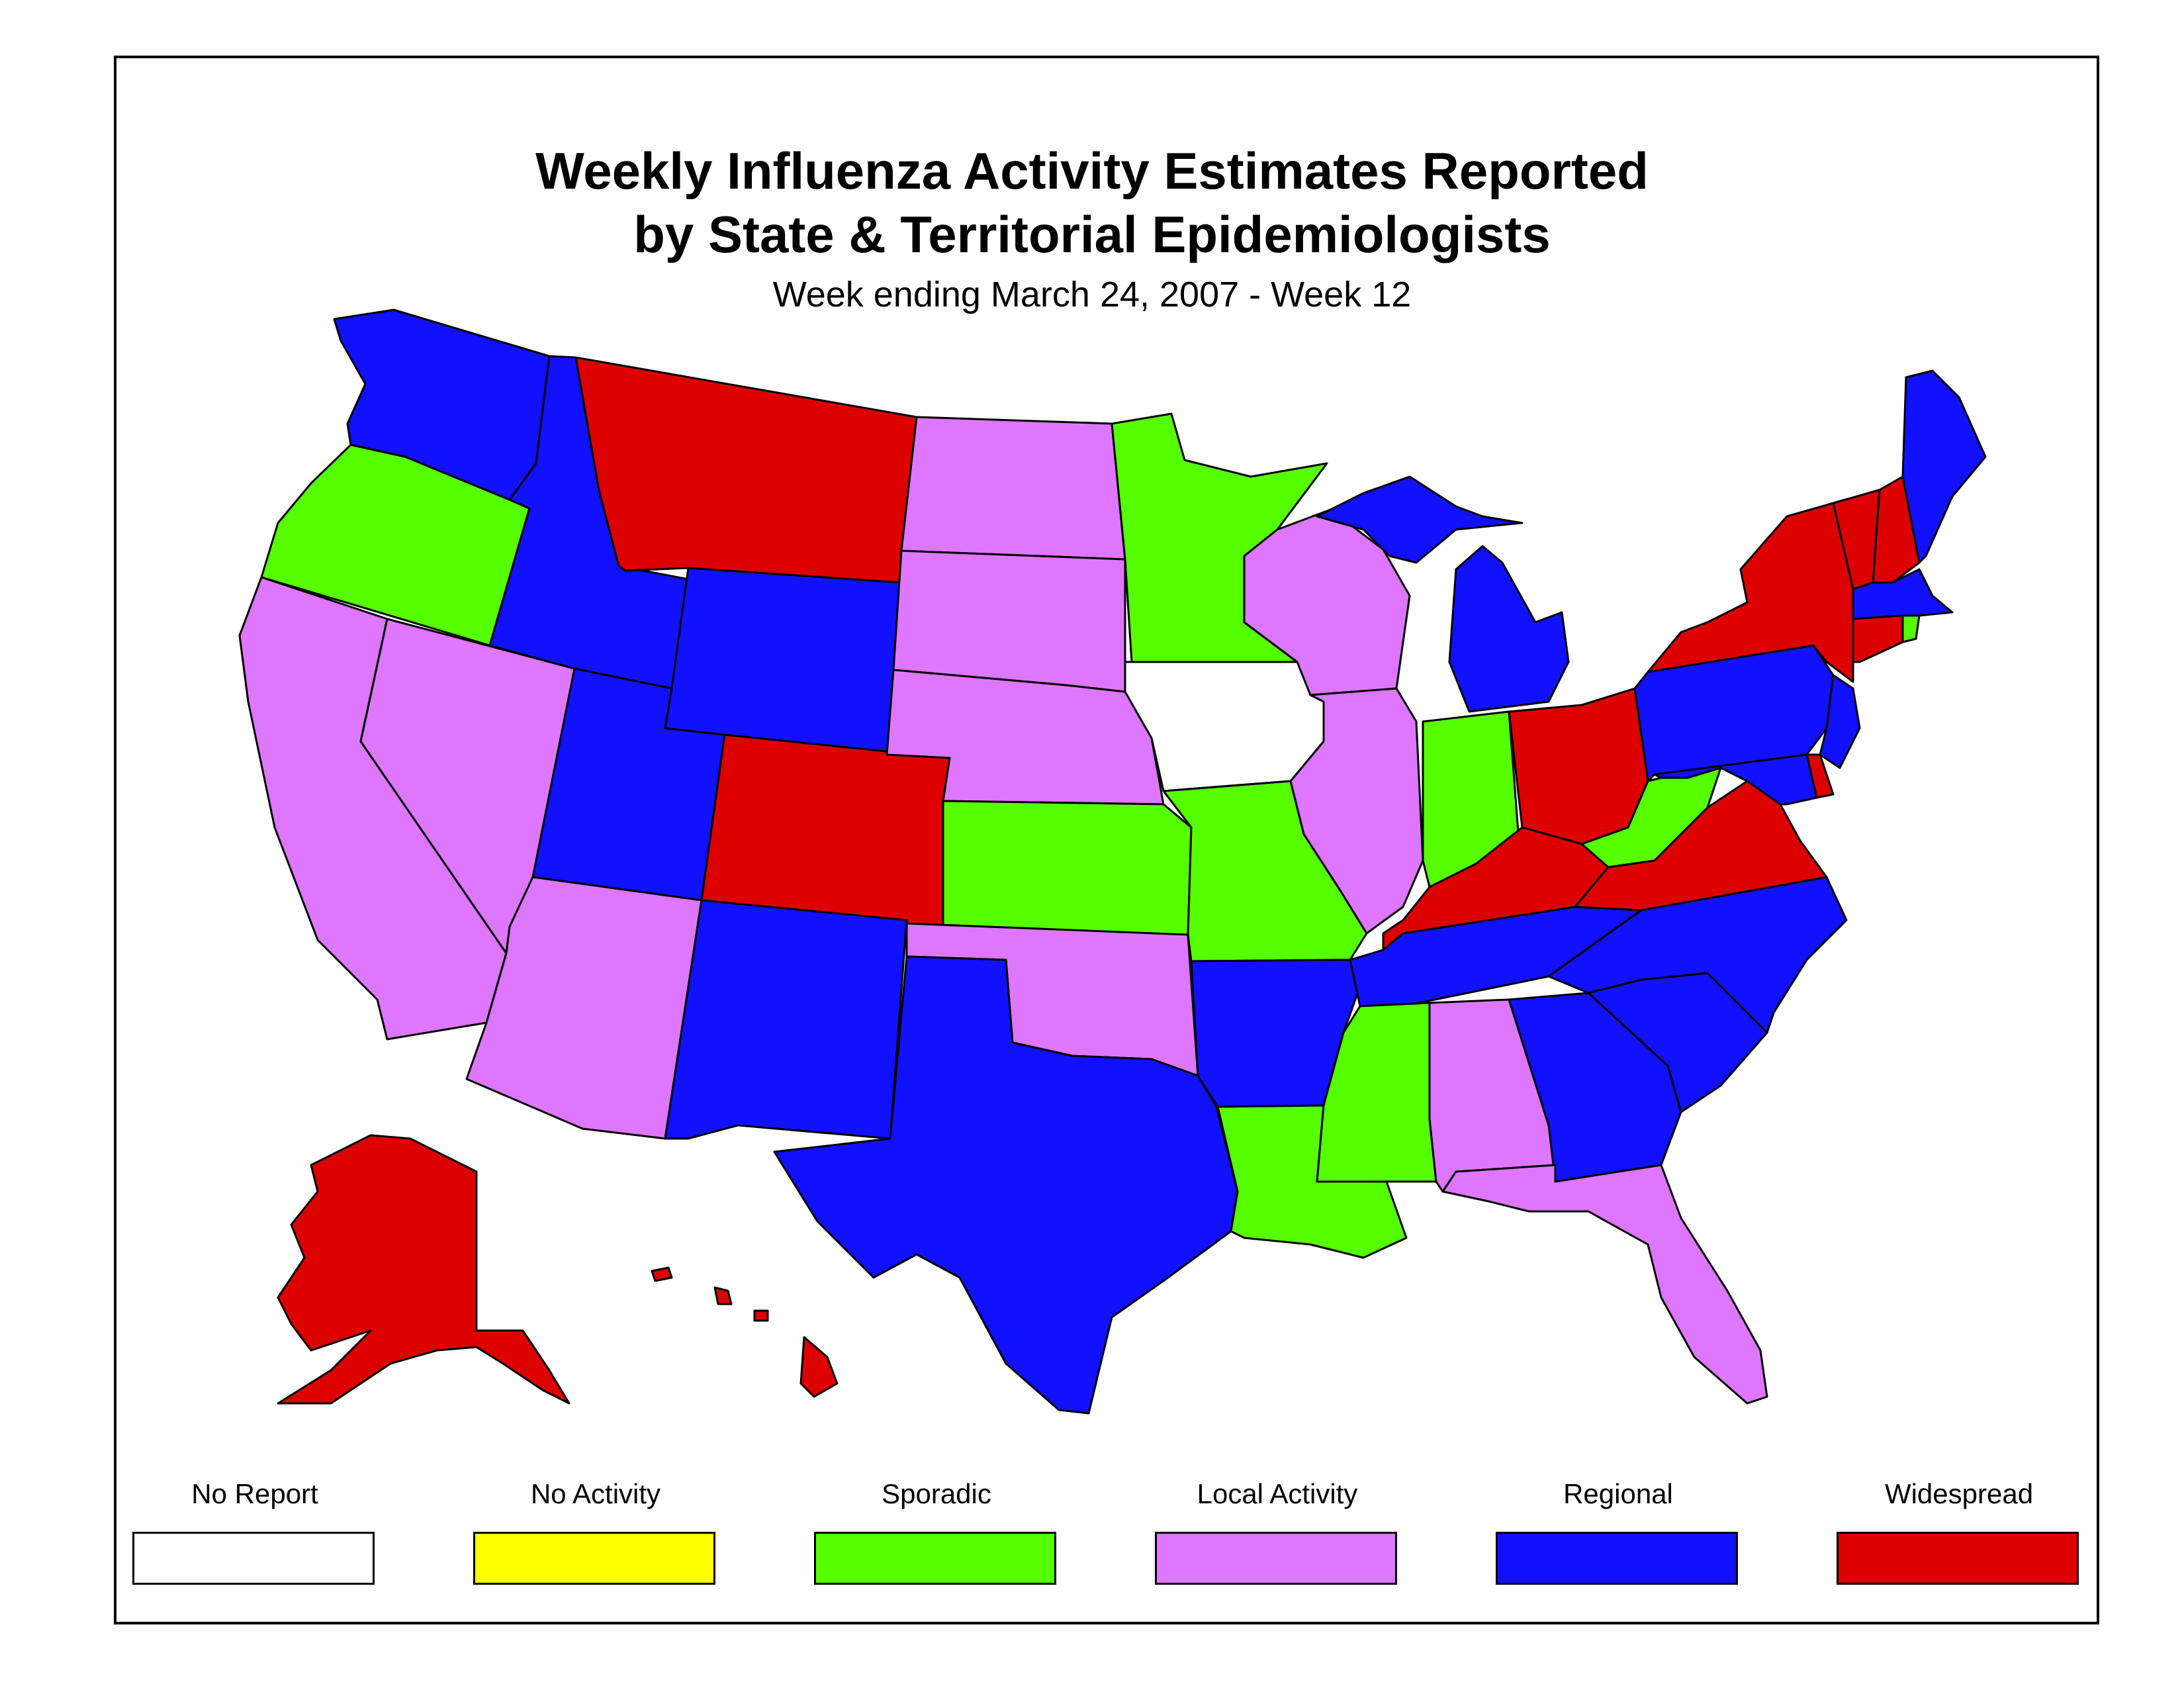  What do you see at coordinates (1356, 811) in the screenshot?
I see `state-il` at bounding box center [1356, 811].